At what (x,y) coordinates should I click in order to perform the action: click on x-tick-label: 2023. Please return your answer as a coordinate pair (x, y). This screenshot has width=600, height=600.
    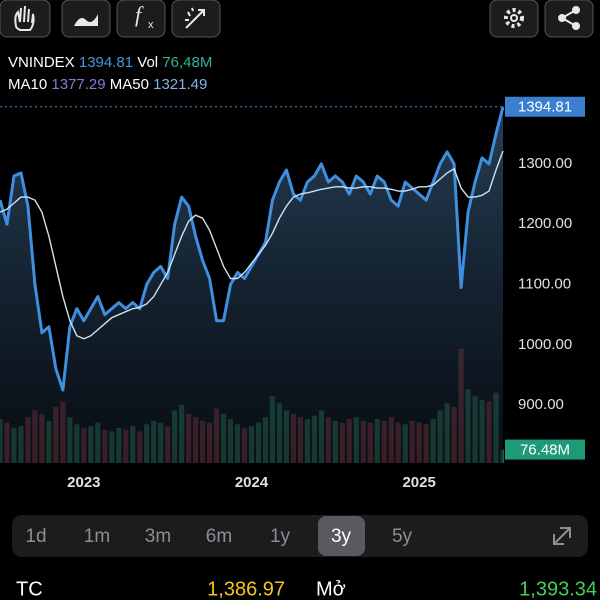
    Looking at the image, I should click on (83, 482).